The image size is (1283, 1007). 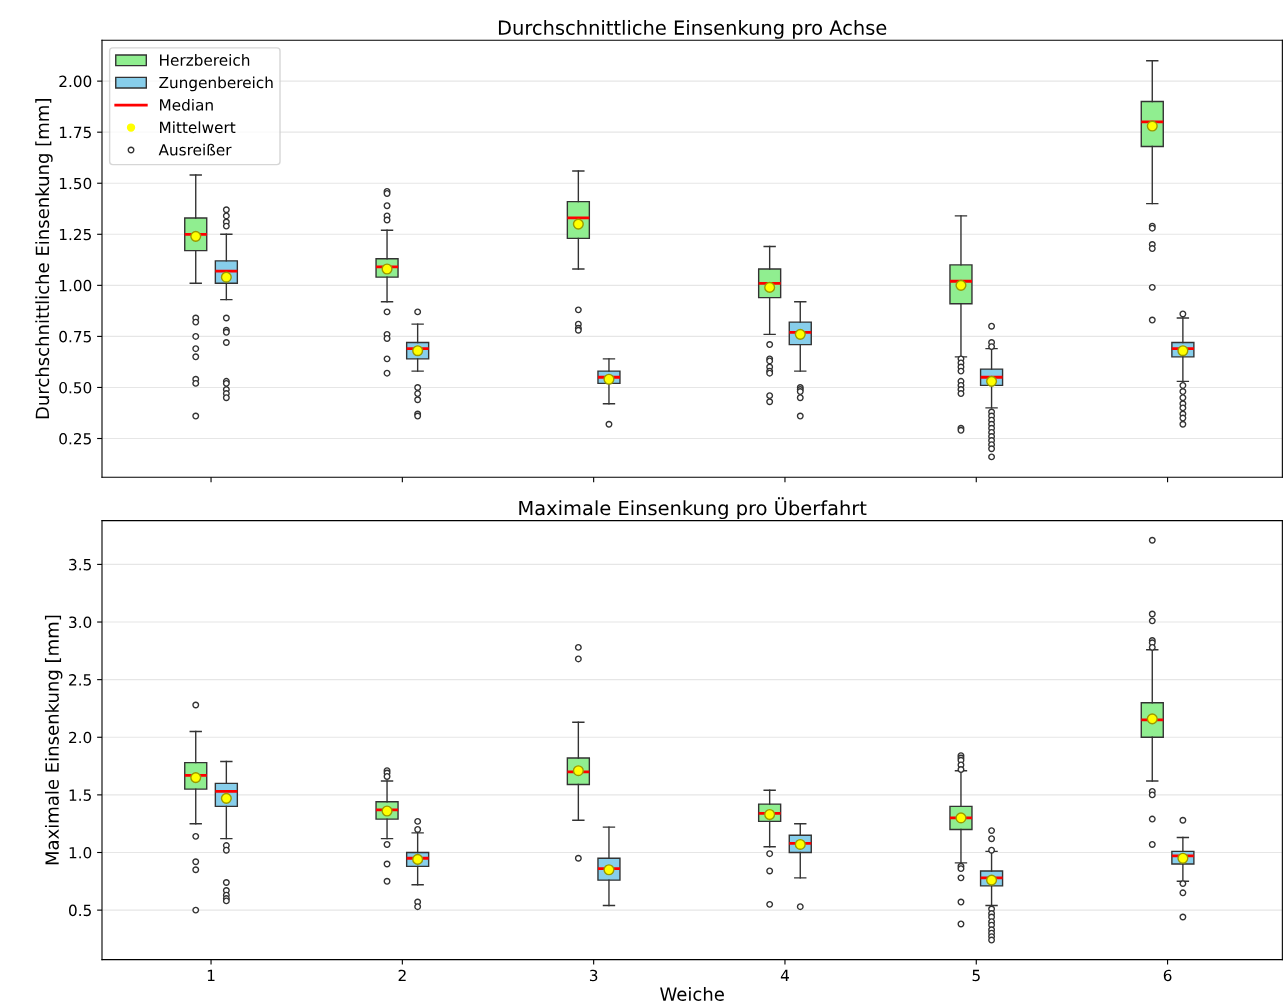 What do you see at coordinates (216, 84) in the screenshot?
I see `legend-label: Zungenbereich` at bounding box center [216, 84].